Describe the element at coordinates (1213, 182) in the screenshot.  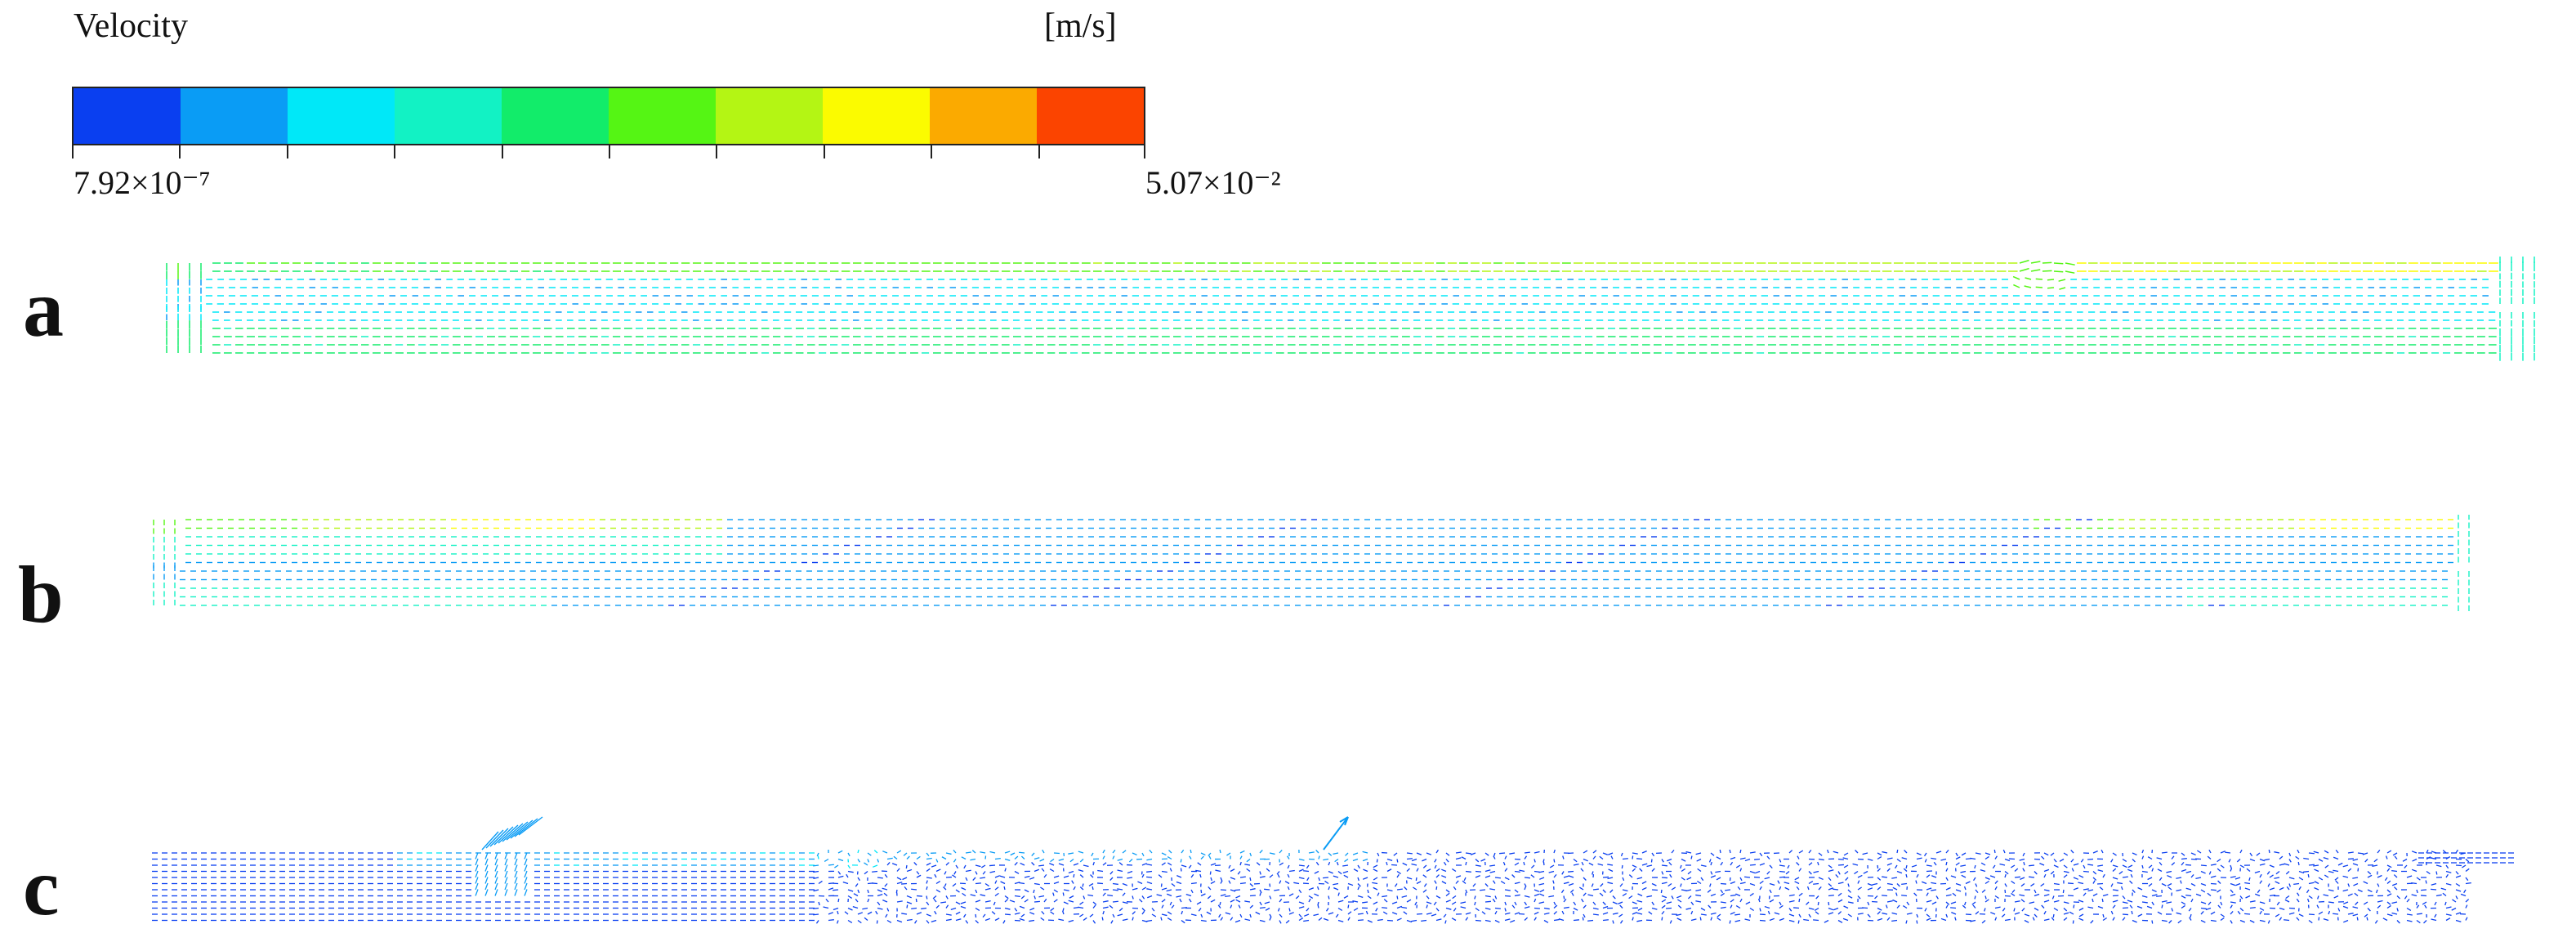
I see `legend-max-label: 5.07×10⁻²` at that location.